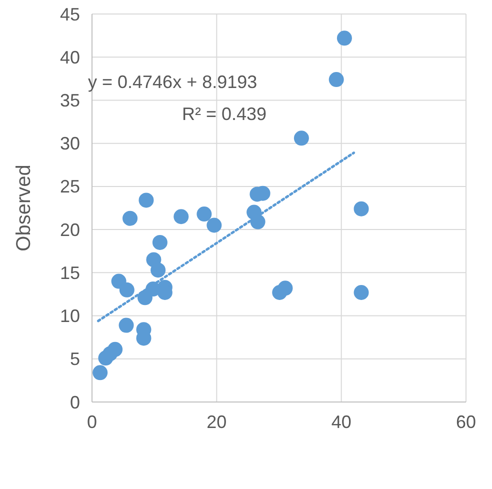 This screenshot has width=492, height=489. Describe the element at coordinates (70, 272) in the screenshot. I see `y-tick-label: 15` at that location.